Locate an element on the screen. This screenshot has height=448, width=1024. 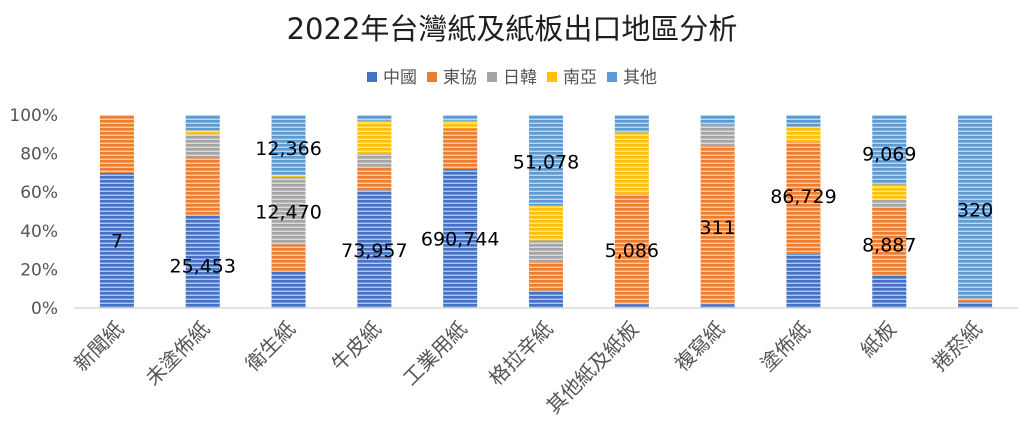
legend-item: 其他 is located at coordinates (632, 75).